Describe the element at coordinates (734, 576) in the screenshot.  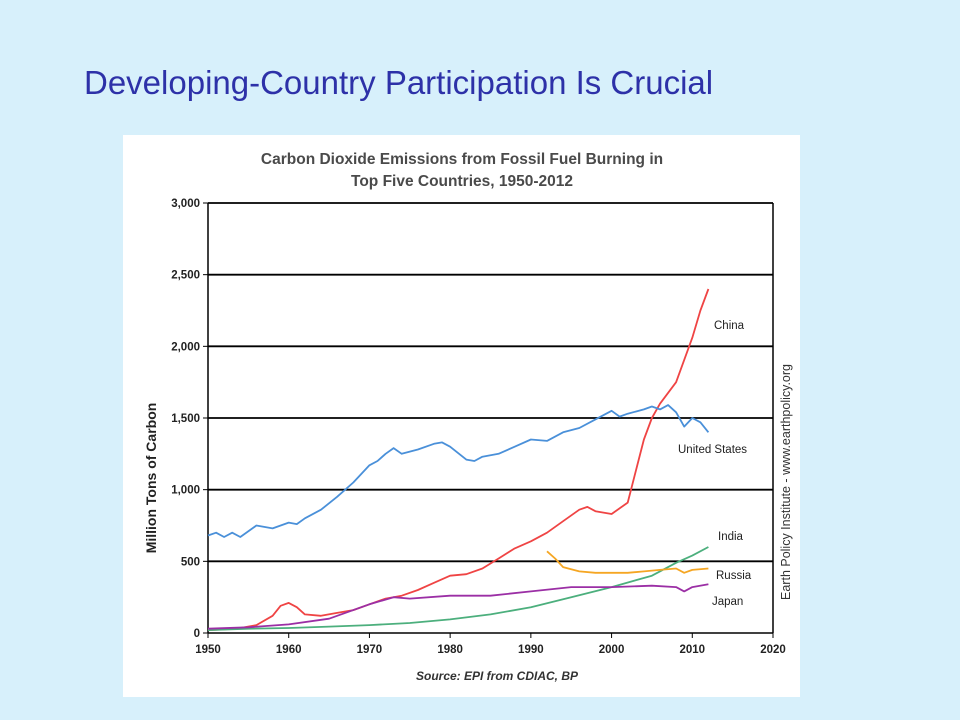
I see `series-label-russia: Russia` at that location.